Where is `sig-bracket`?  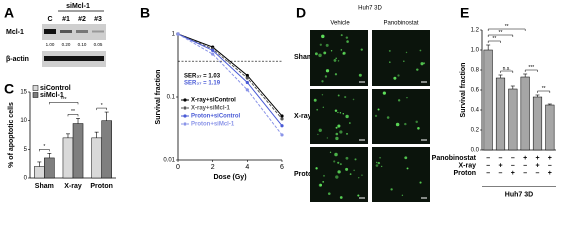
sig-bracket is located at coordinates (500, 35).